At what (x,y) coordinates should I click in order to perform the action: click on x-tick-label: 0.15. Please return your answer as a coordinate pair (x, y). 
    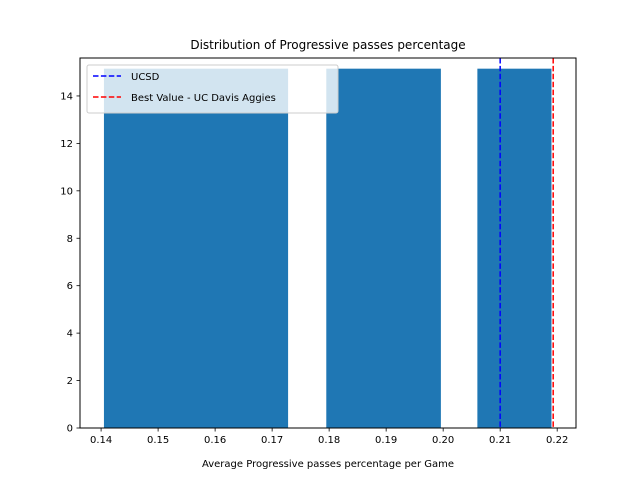
    Looking at the image, I should click on (158, 440).